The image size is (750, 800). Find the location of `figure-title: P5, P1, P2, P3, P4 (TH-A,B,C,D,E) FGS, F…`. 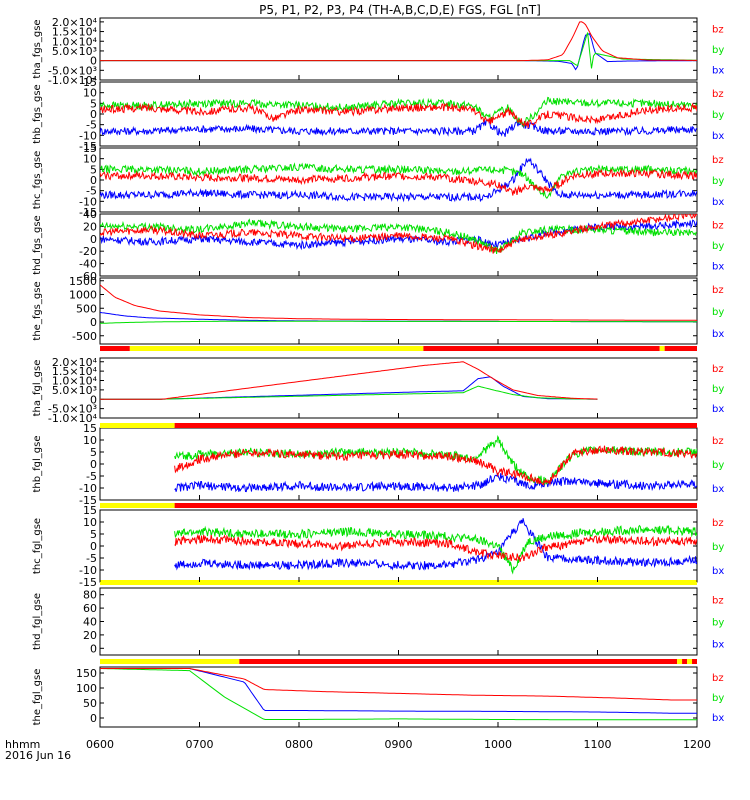

figure-title: P5, P1, P2, P3, P4 (TH-A,B,C,D,E) FGS, F… is located at coordinates (400, 10).